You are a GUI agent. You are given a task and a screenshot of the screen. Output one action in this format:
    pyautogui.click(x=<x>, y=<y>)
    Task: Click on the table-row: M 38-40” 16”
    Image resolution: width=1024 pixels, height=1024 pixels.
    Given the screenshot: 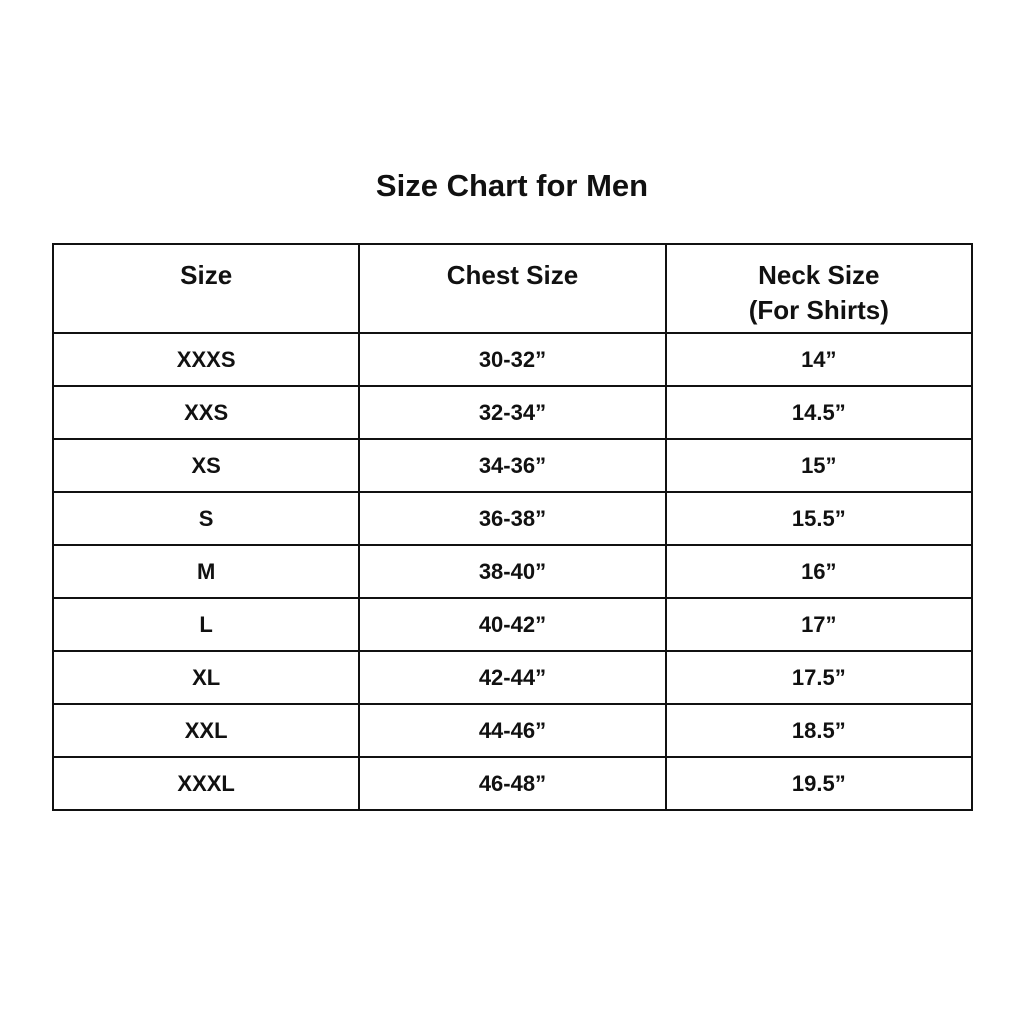 What is the action you would take?
    pyautogui.click(x=512, y=571)
    